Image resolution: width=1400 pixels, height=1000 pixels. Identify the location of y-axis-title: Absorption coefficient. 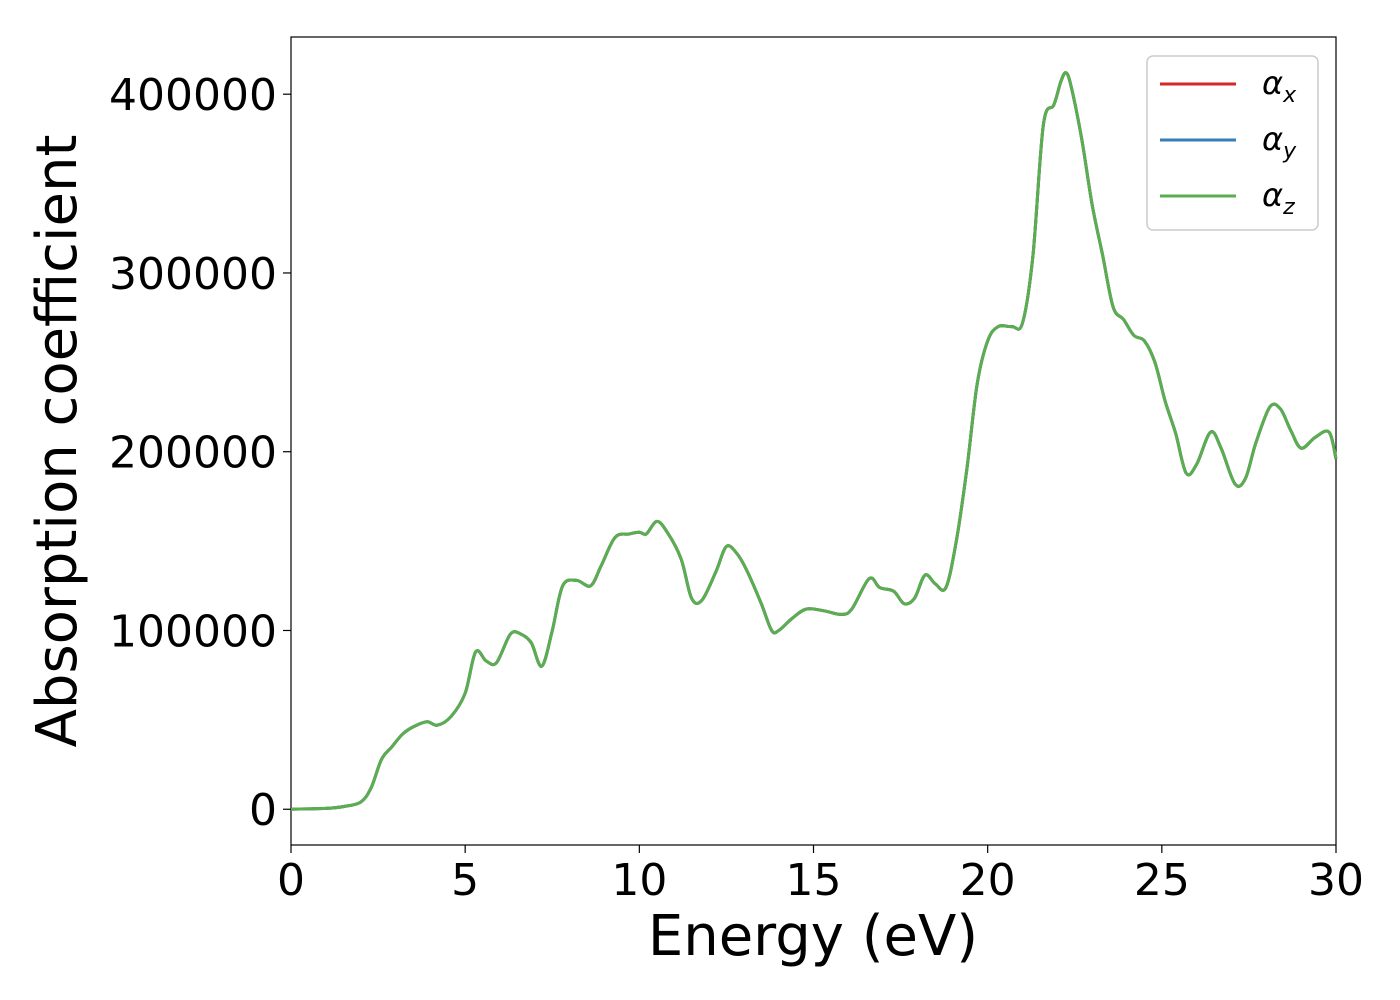
(57, 441).